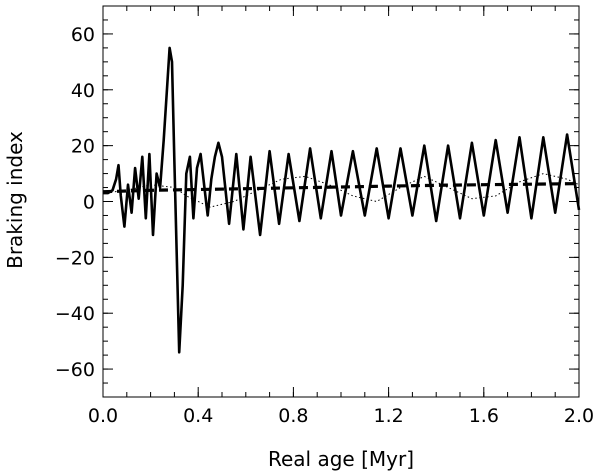 This screenshot has height=474, width=600. What do you see at coordinates (15, 200) in the screenshot?
I see `y-axis-title: Braking index` at bounding box center [15, 200].